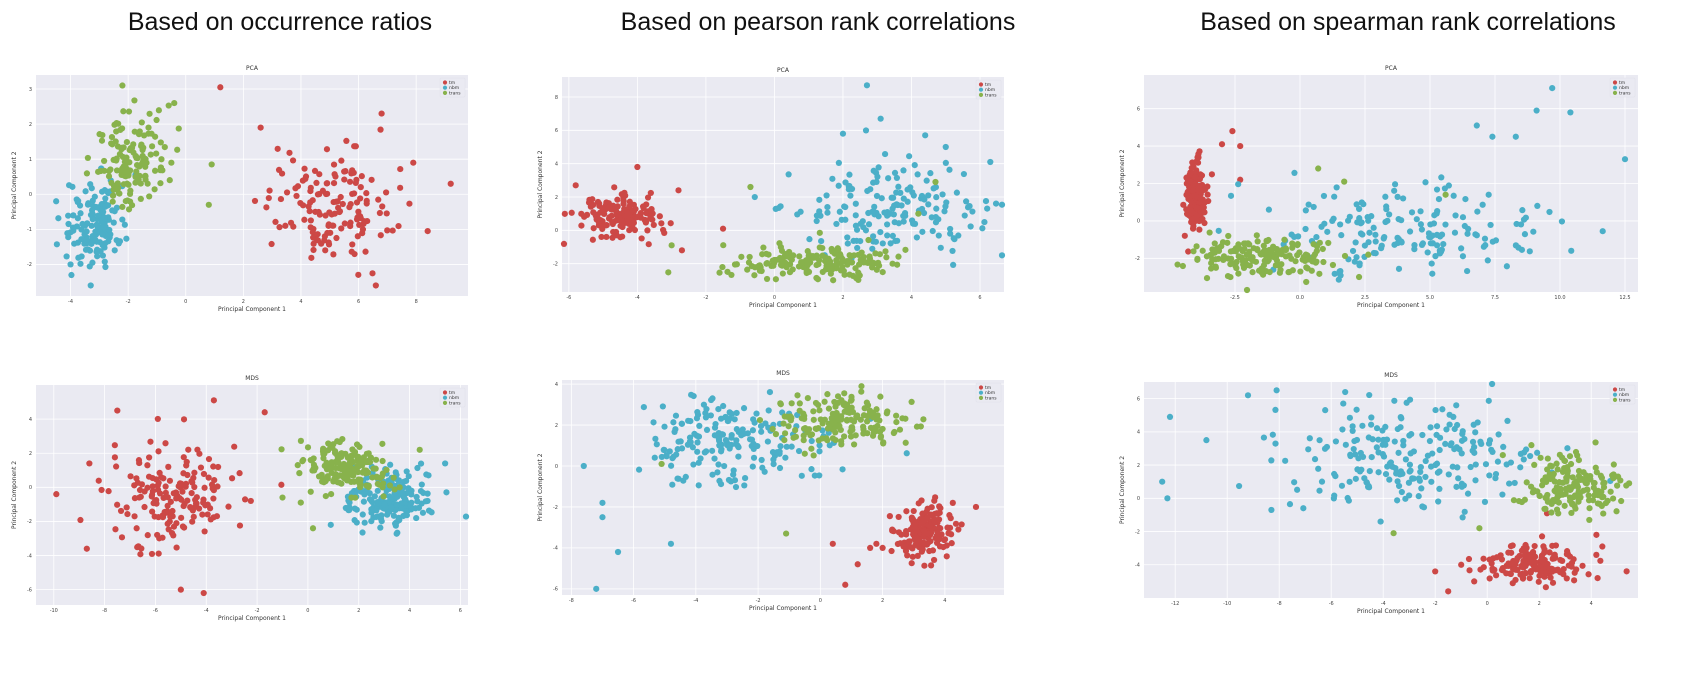 Image resolution: width=1689 pixels, height=683 pixels. I want to click on legend-label-trans: trans, so click(455, 403).